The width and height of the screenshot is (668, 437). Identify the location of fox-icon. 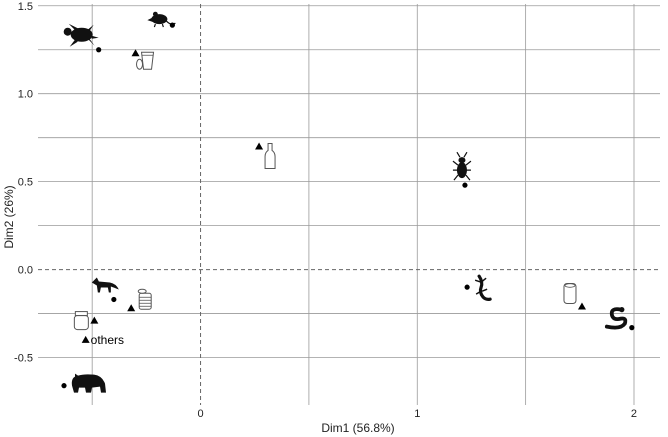
(105, 285).